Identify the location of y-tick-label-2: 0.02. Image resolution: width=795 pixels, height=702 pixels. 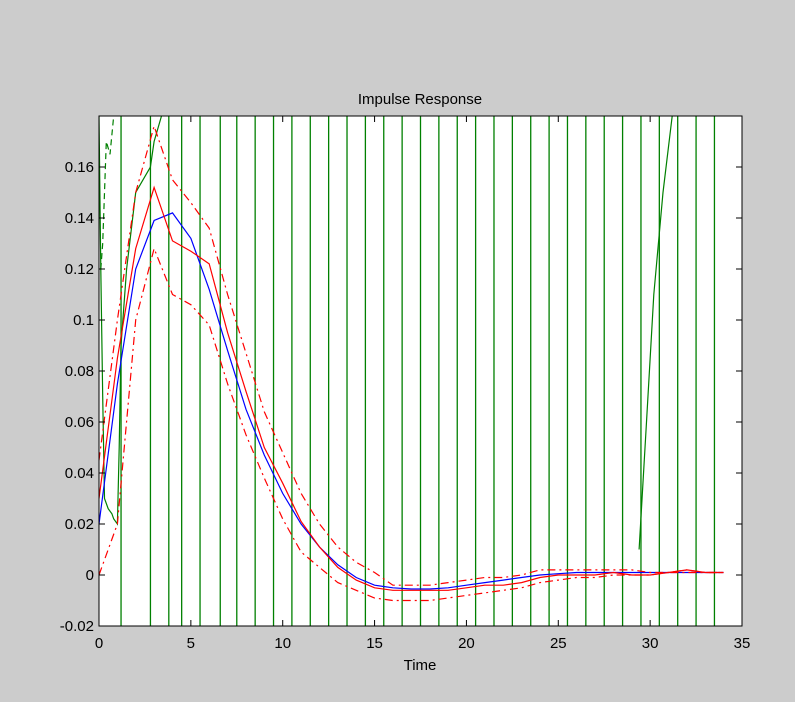
(79, 524).